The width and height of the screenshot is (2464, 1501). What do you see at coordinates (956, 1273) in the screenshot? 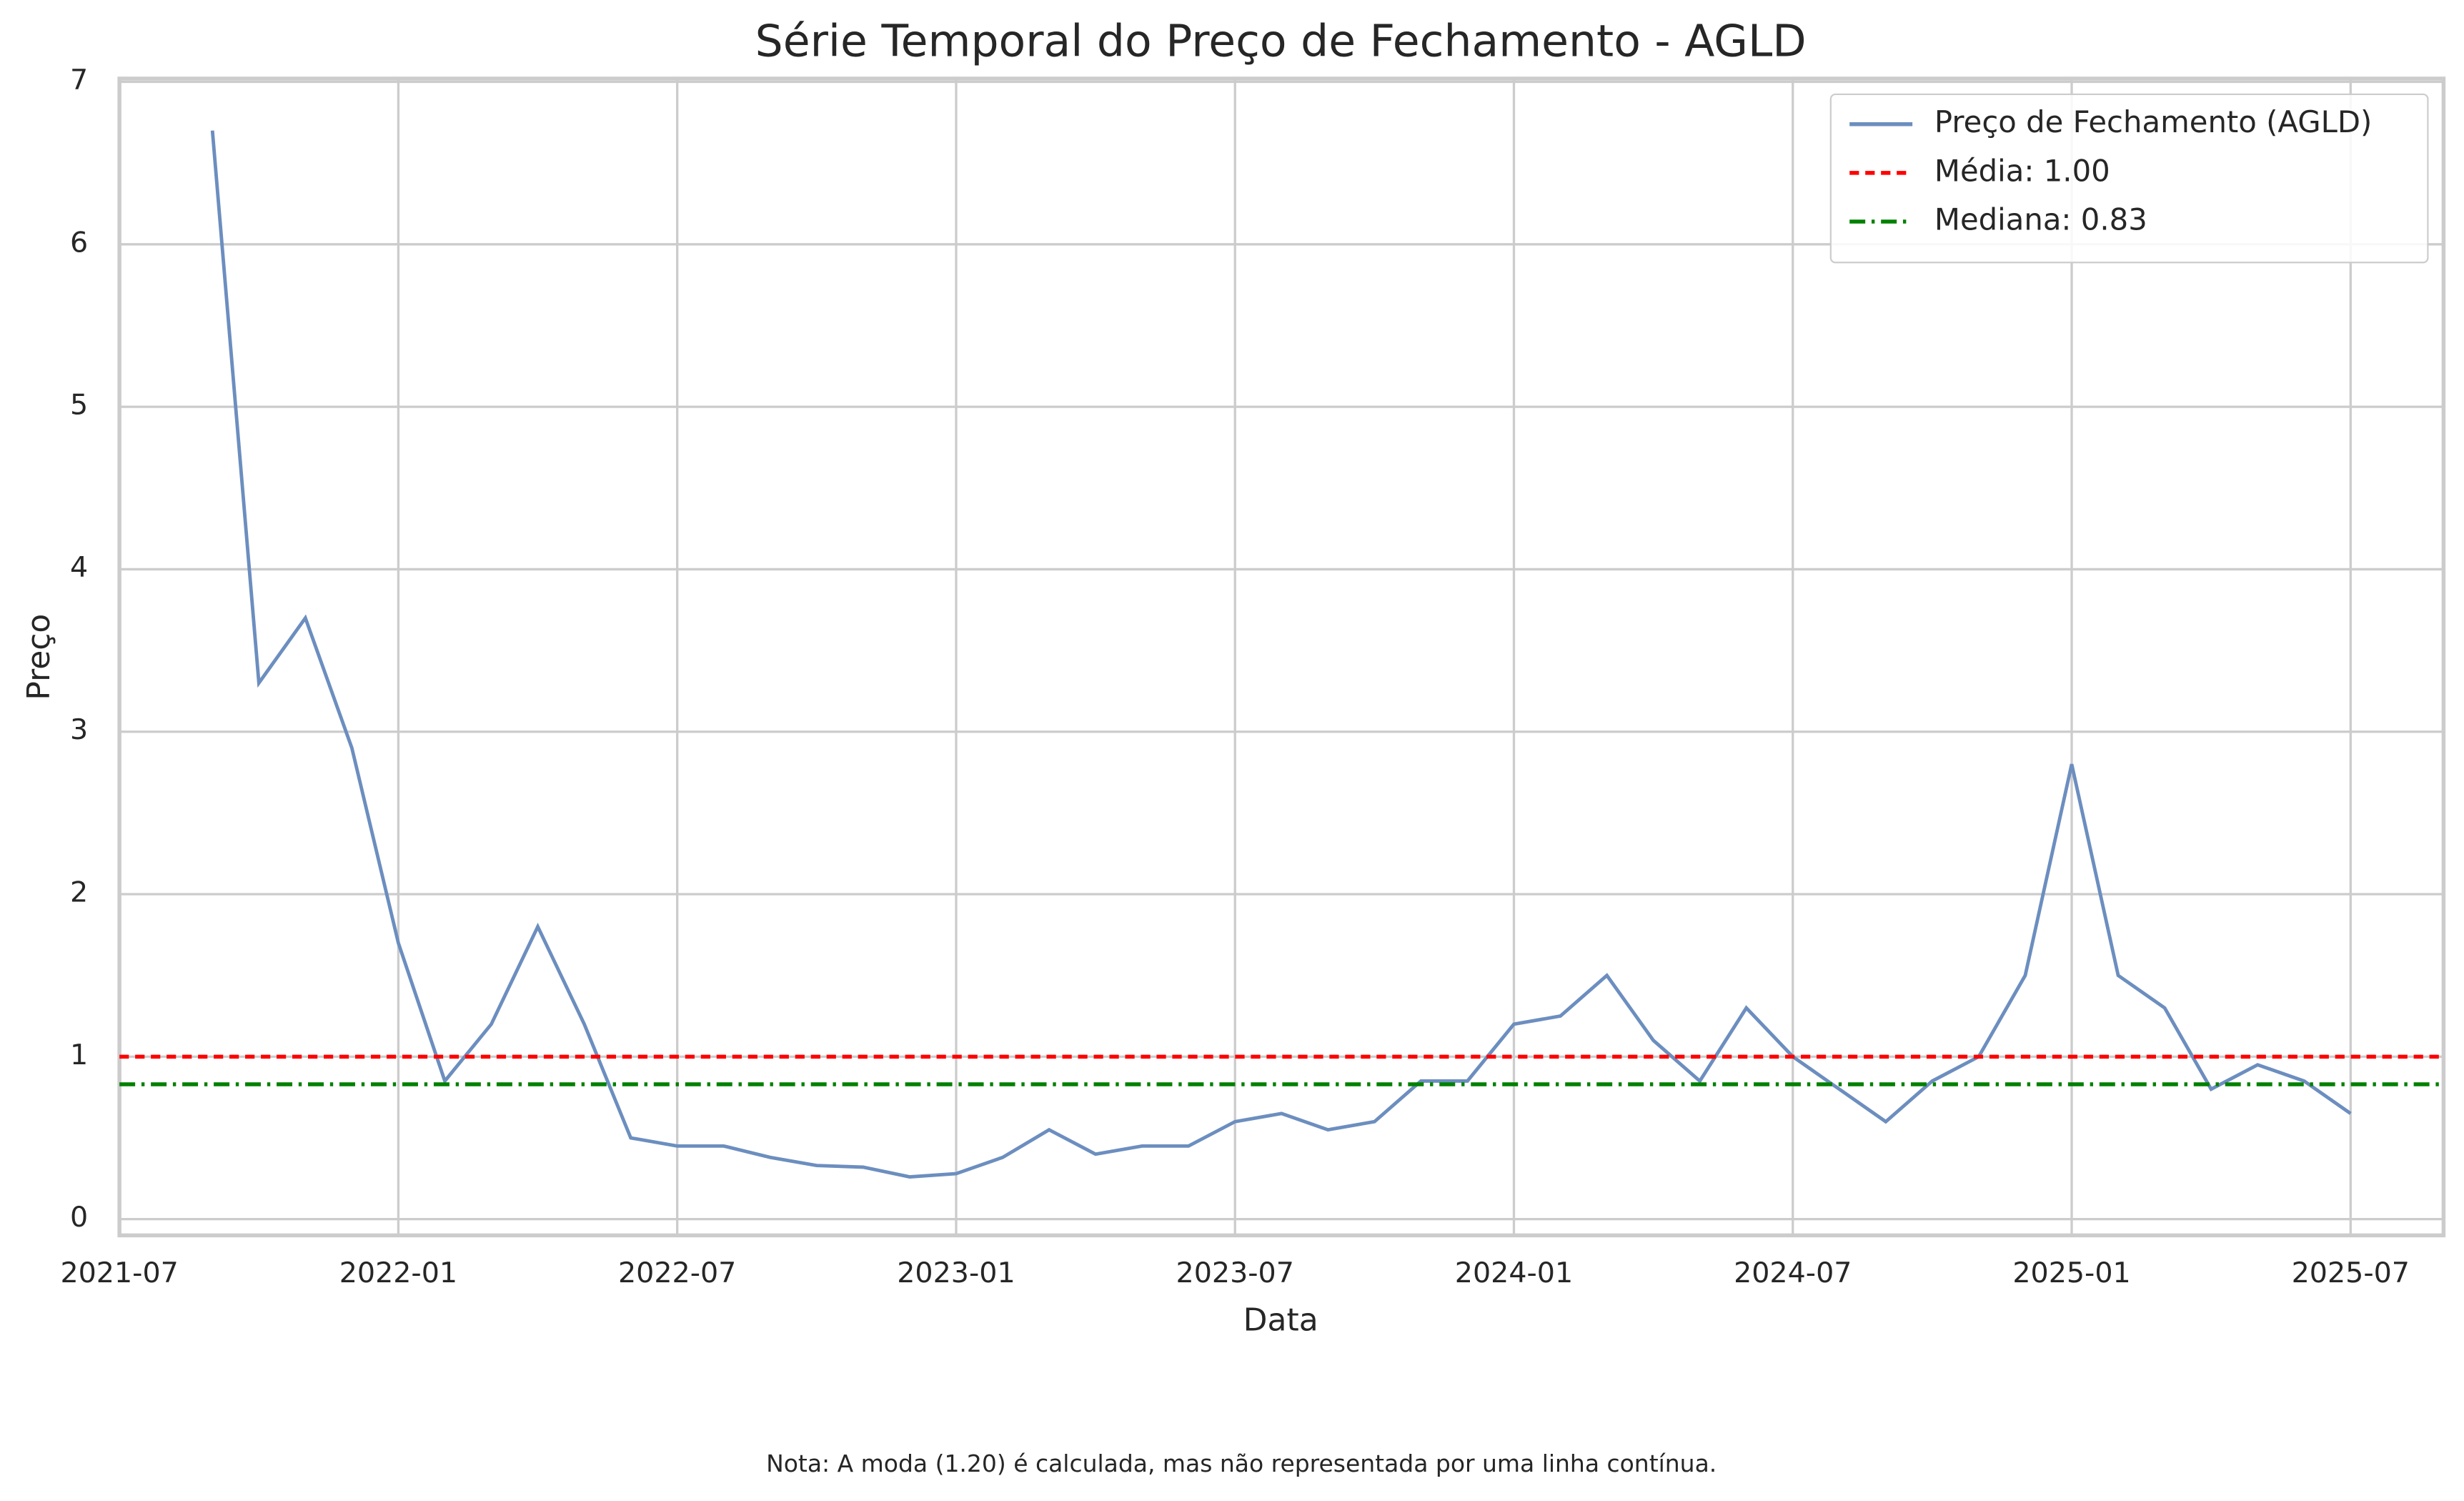
I see `x-tick-label: 2023-01` at bounding box center [956, 1273].